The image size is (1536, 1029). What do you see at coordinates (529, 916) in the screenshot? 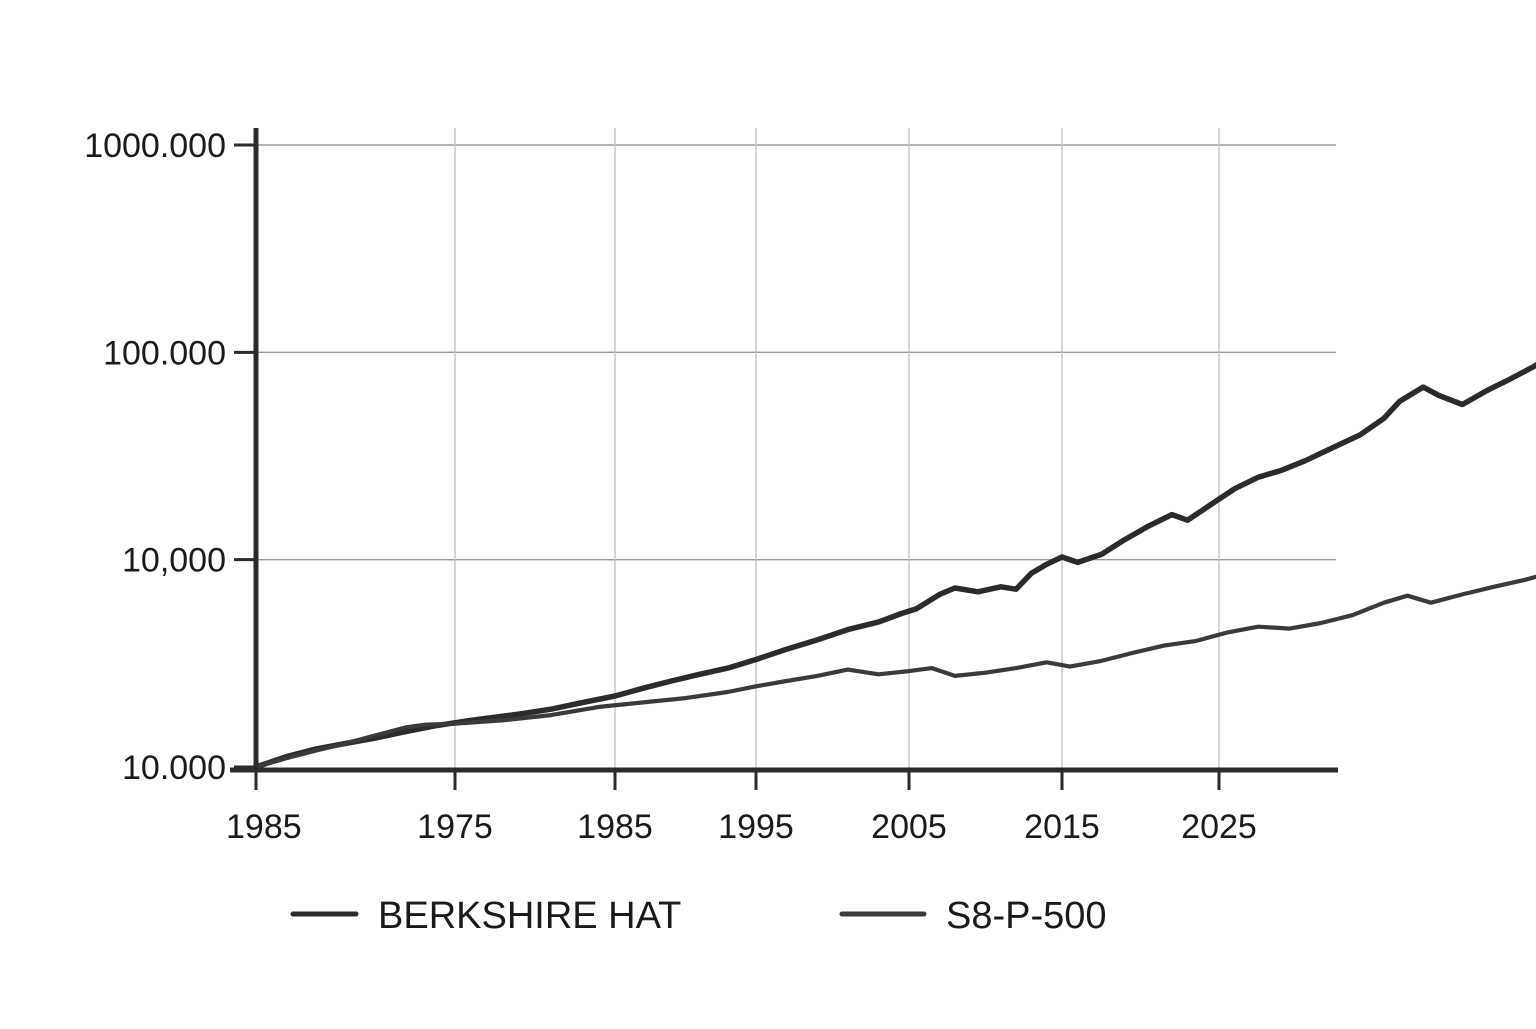
I see `legend-label-berkshire: BERKSHIRE HAT` at bounding box center [529, 916].